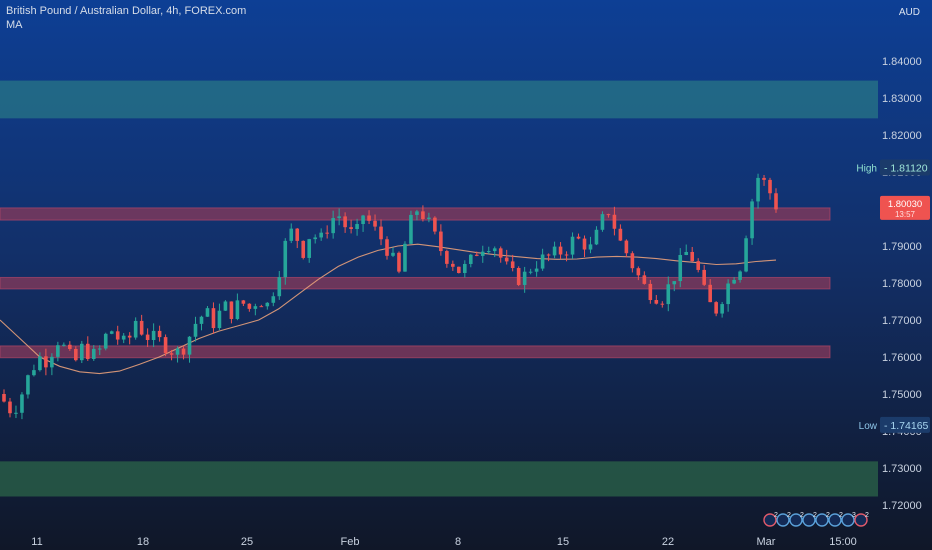  Describe the element at coordinates (909, 12) in the screenshot. I see `currency-label: AUD` at that location.